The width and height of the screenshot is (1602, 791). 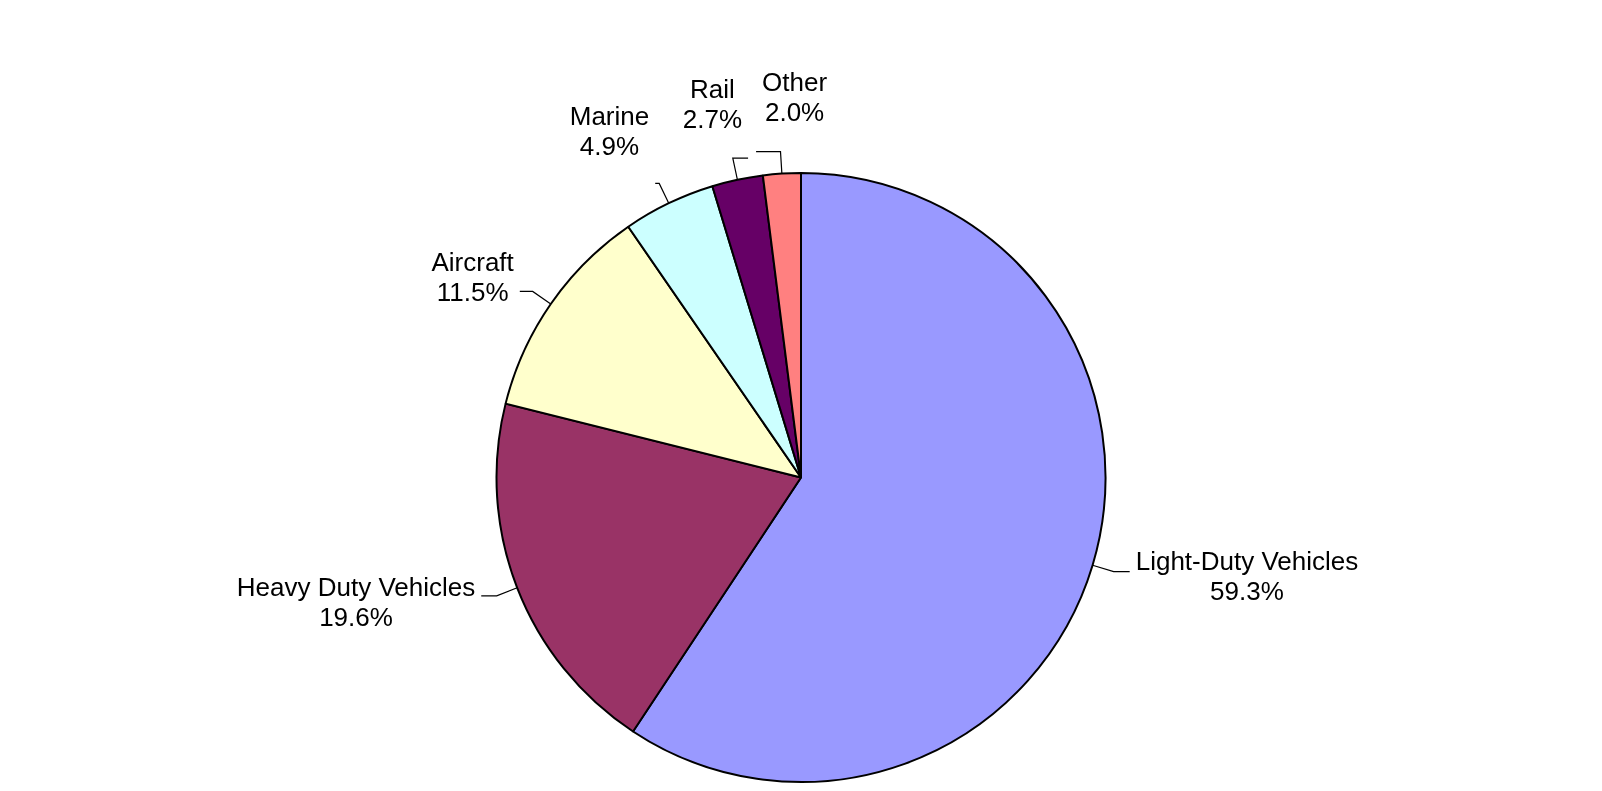 I want to click on slice-label: Rail, so click(x=712, y=88).